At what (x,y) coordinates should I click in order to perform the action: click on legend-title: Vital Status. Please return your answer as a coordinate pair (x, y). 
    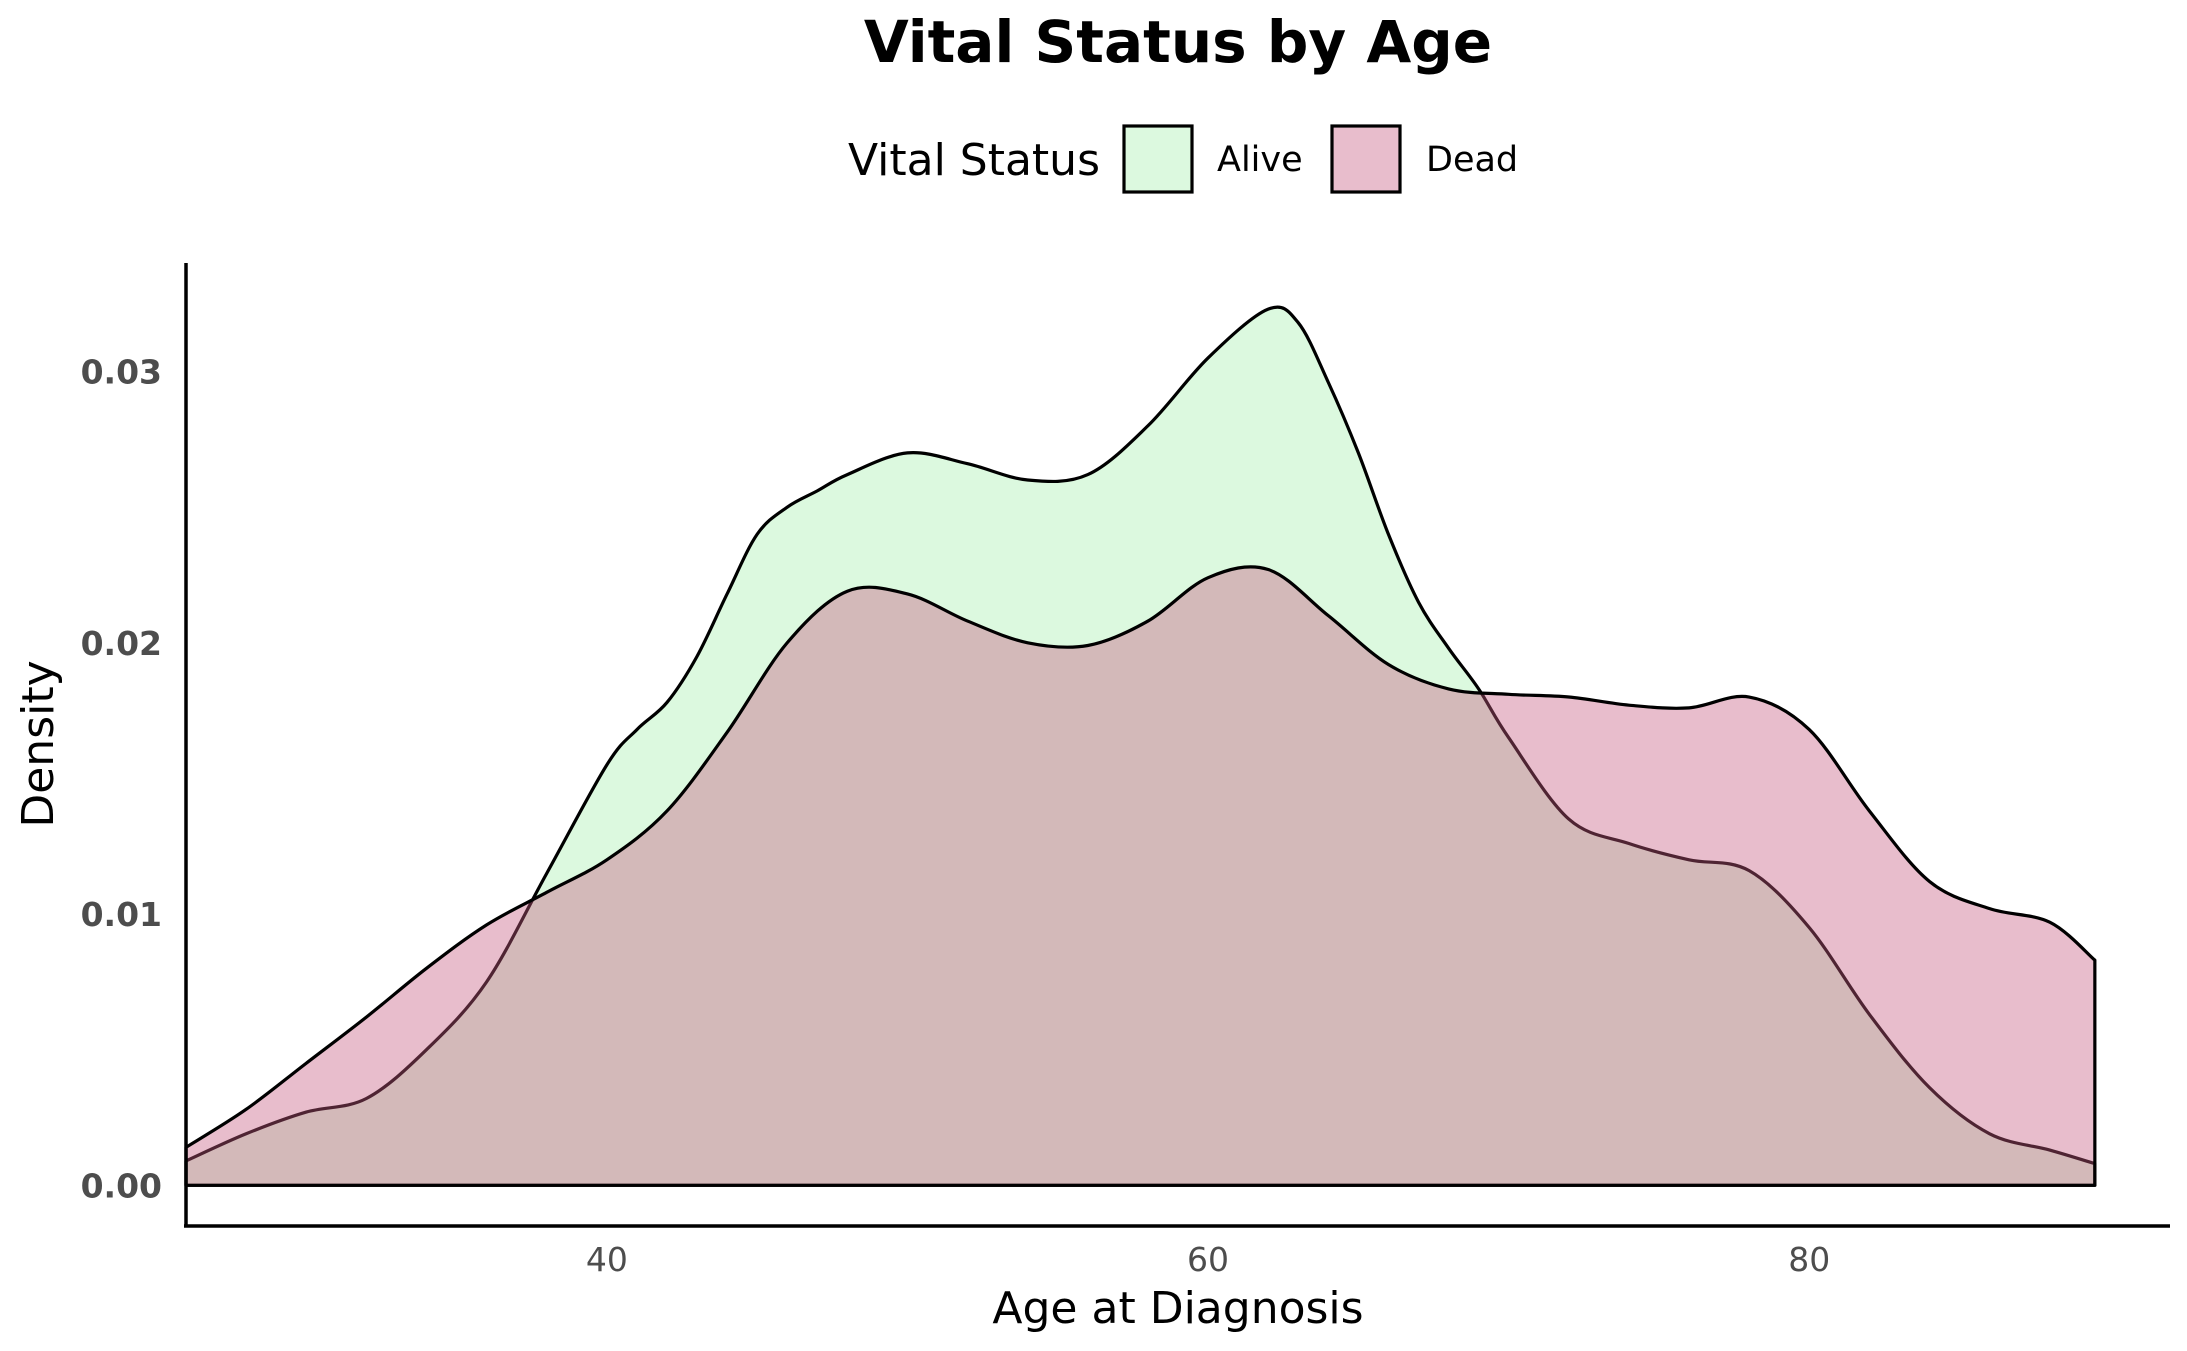
    Looking at the image, I should click on (974, 160).